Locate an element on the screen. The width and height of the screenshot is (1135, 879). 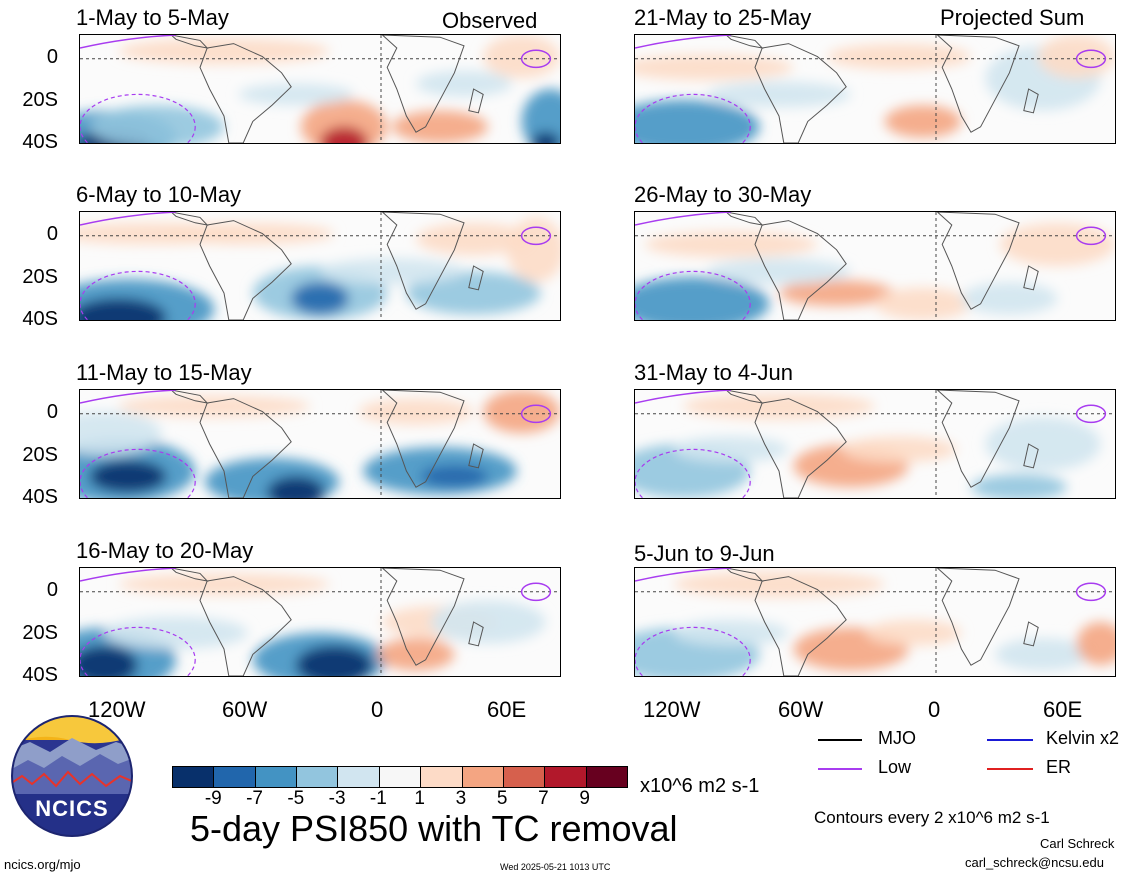
legend-low-label: Low is located at coordinates (895, 767).